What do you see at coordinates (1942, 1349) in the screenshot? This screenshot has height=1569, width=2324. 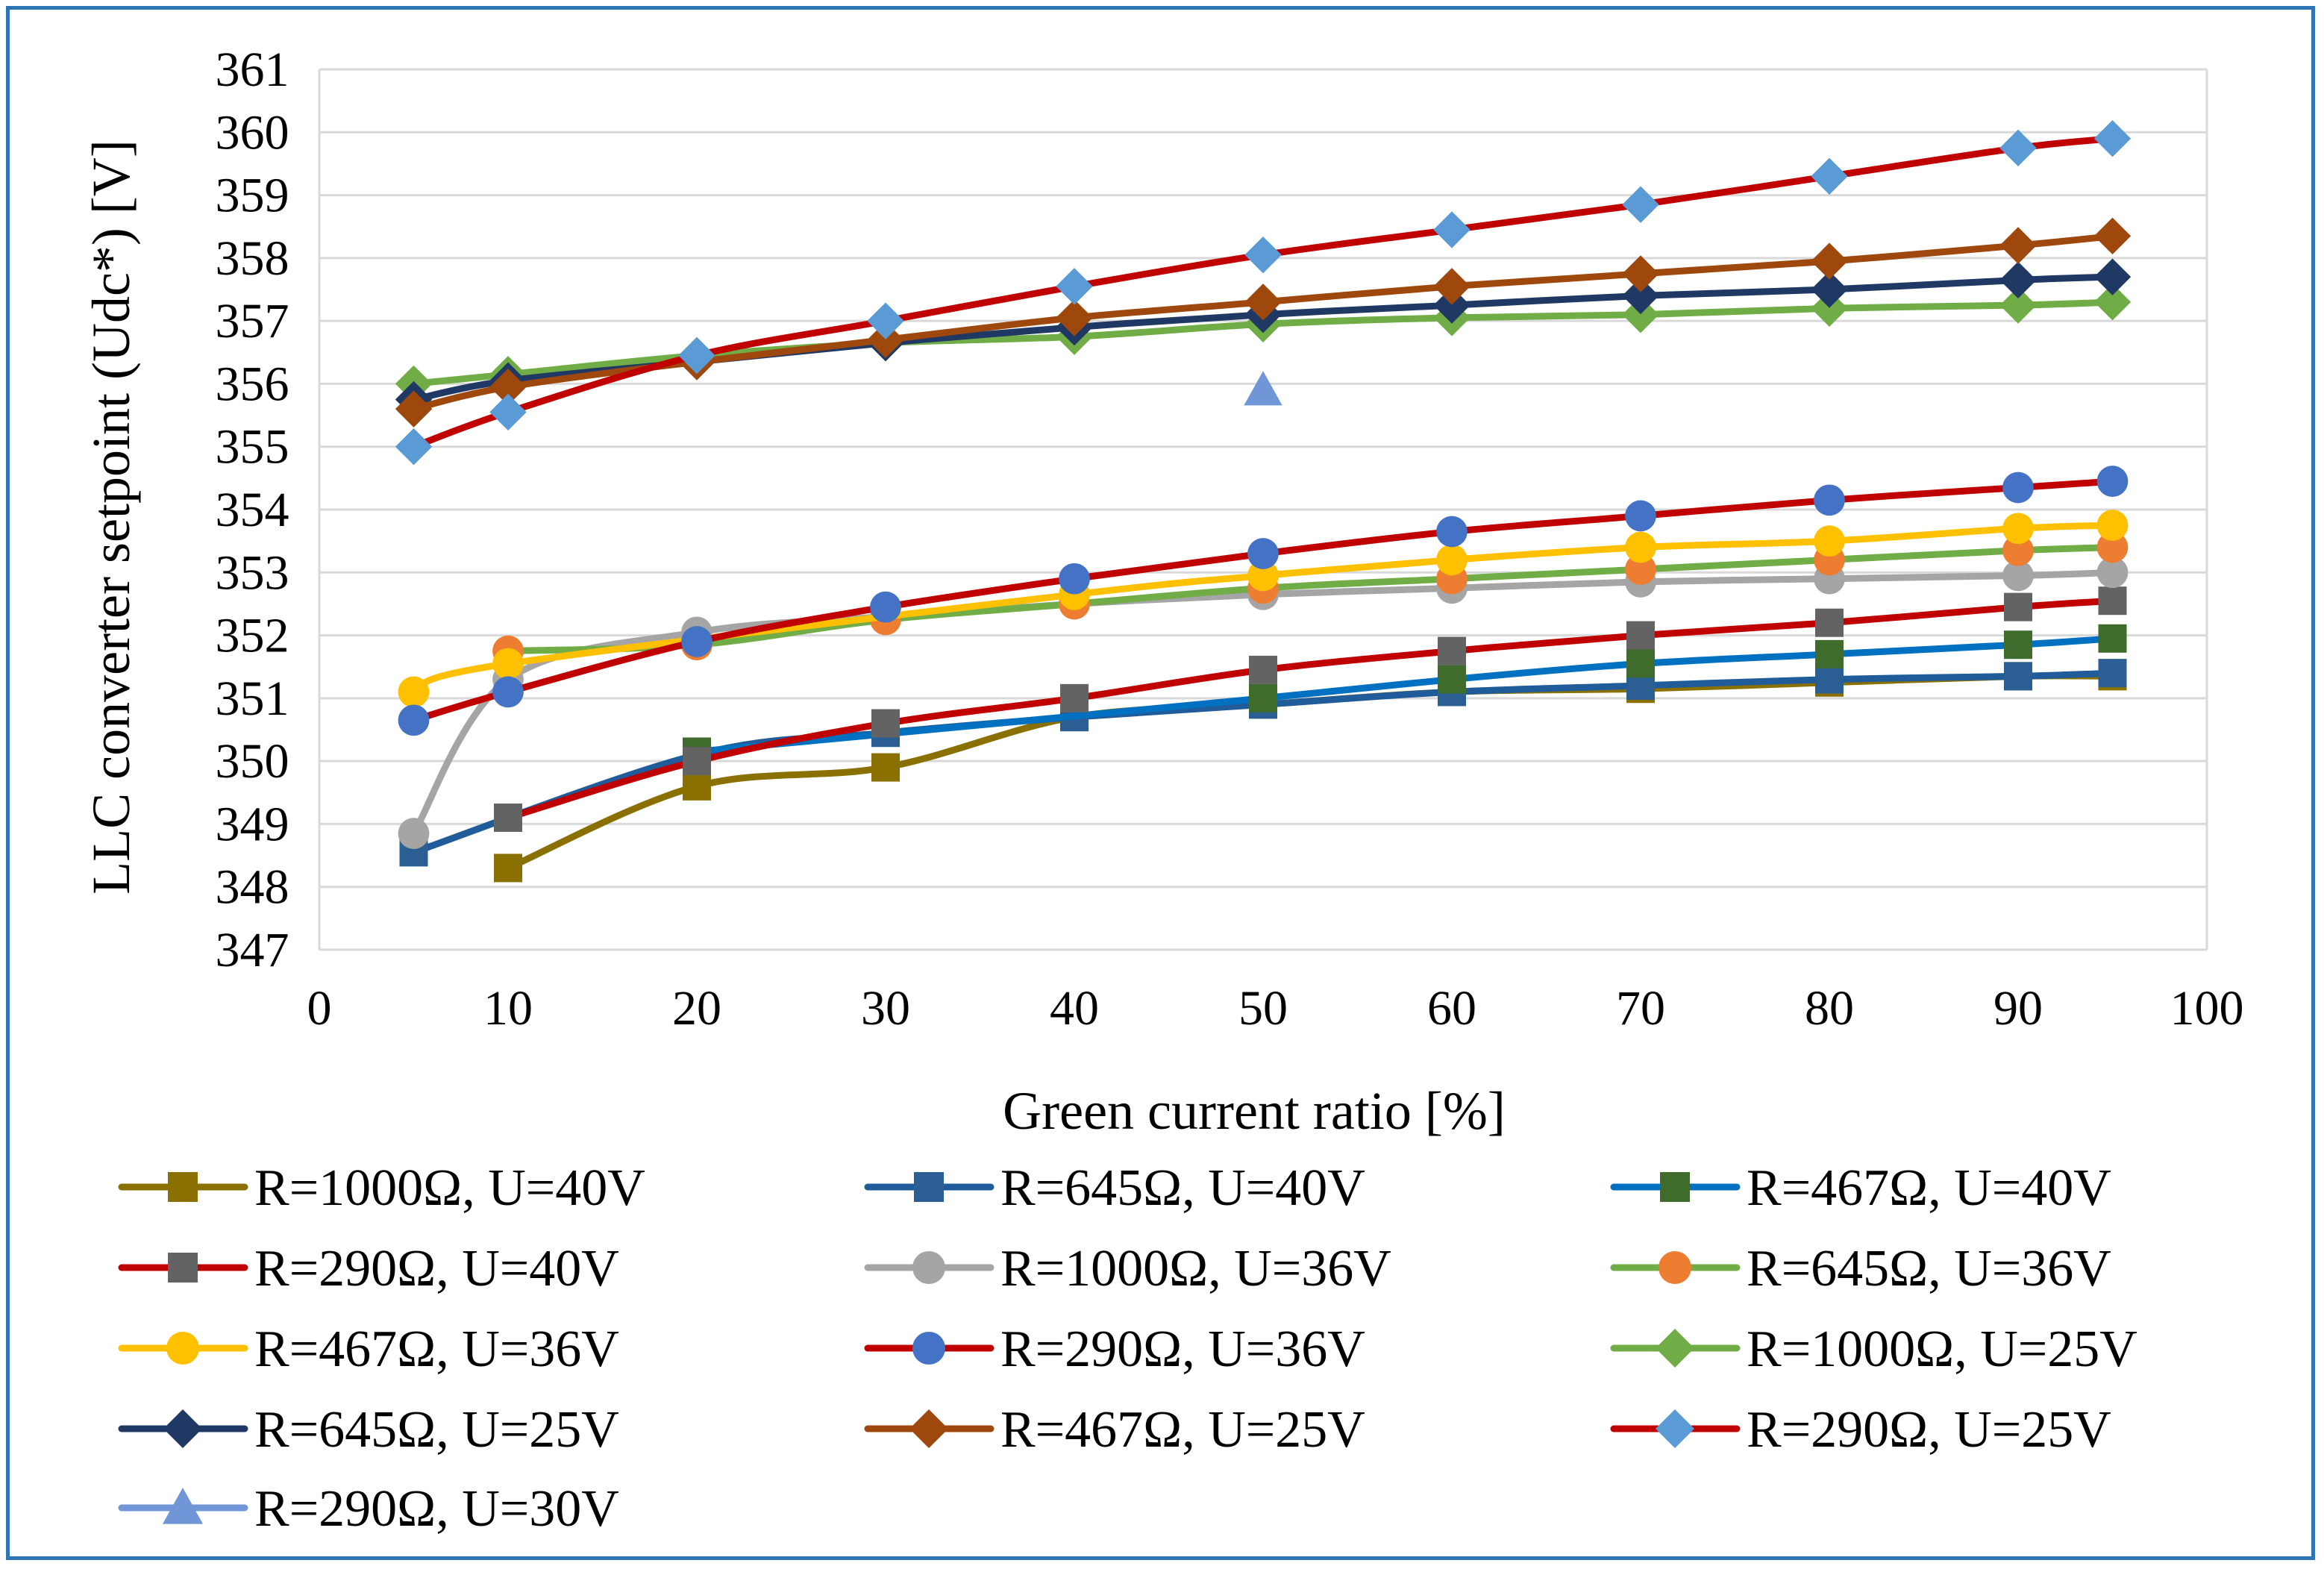 I see `legend-label: R=1000Ω, U=25V` at bounding box center [1942, 1349].